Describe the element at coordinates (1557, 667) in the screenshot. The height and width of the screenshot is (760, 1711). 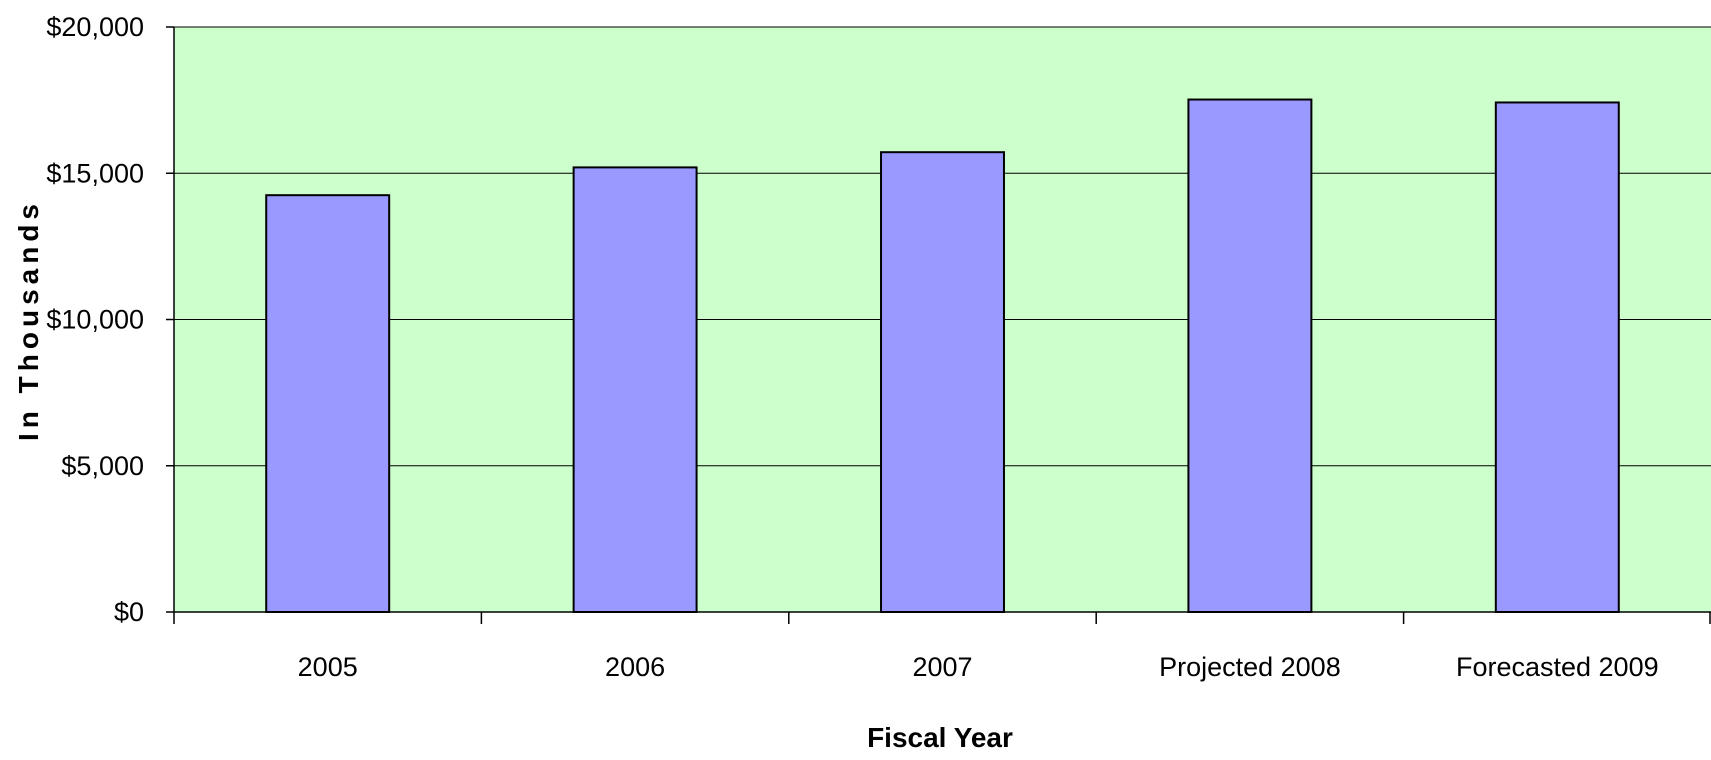
I see `x-tick-label: Forecasted 2009` at that location.